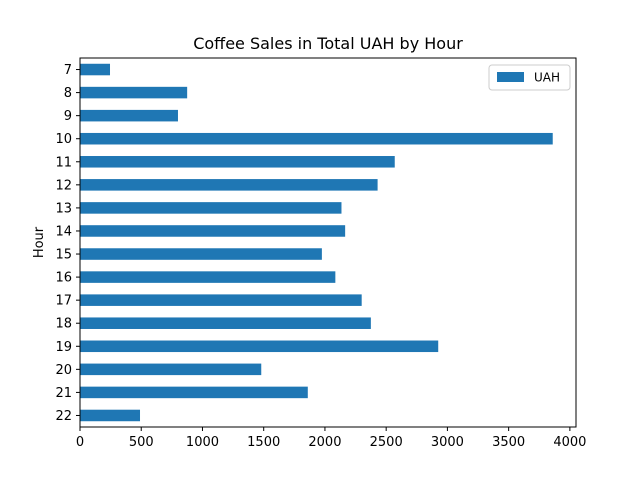  Describe the element at coordinates (63, 370) in the screenshot. I see `y-tick-label: 20` at that location.